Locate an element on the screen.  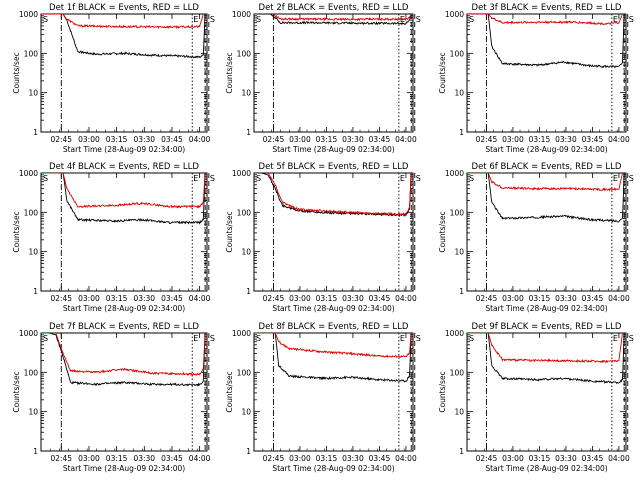
chart-title: Det 2f BLACK = Events, RED = LLD is located at coordinates (334, 8).